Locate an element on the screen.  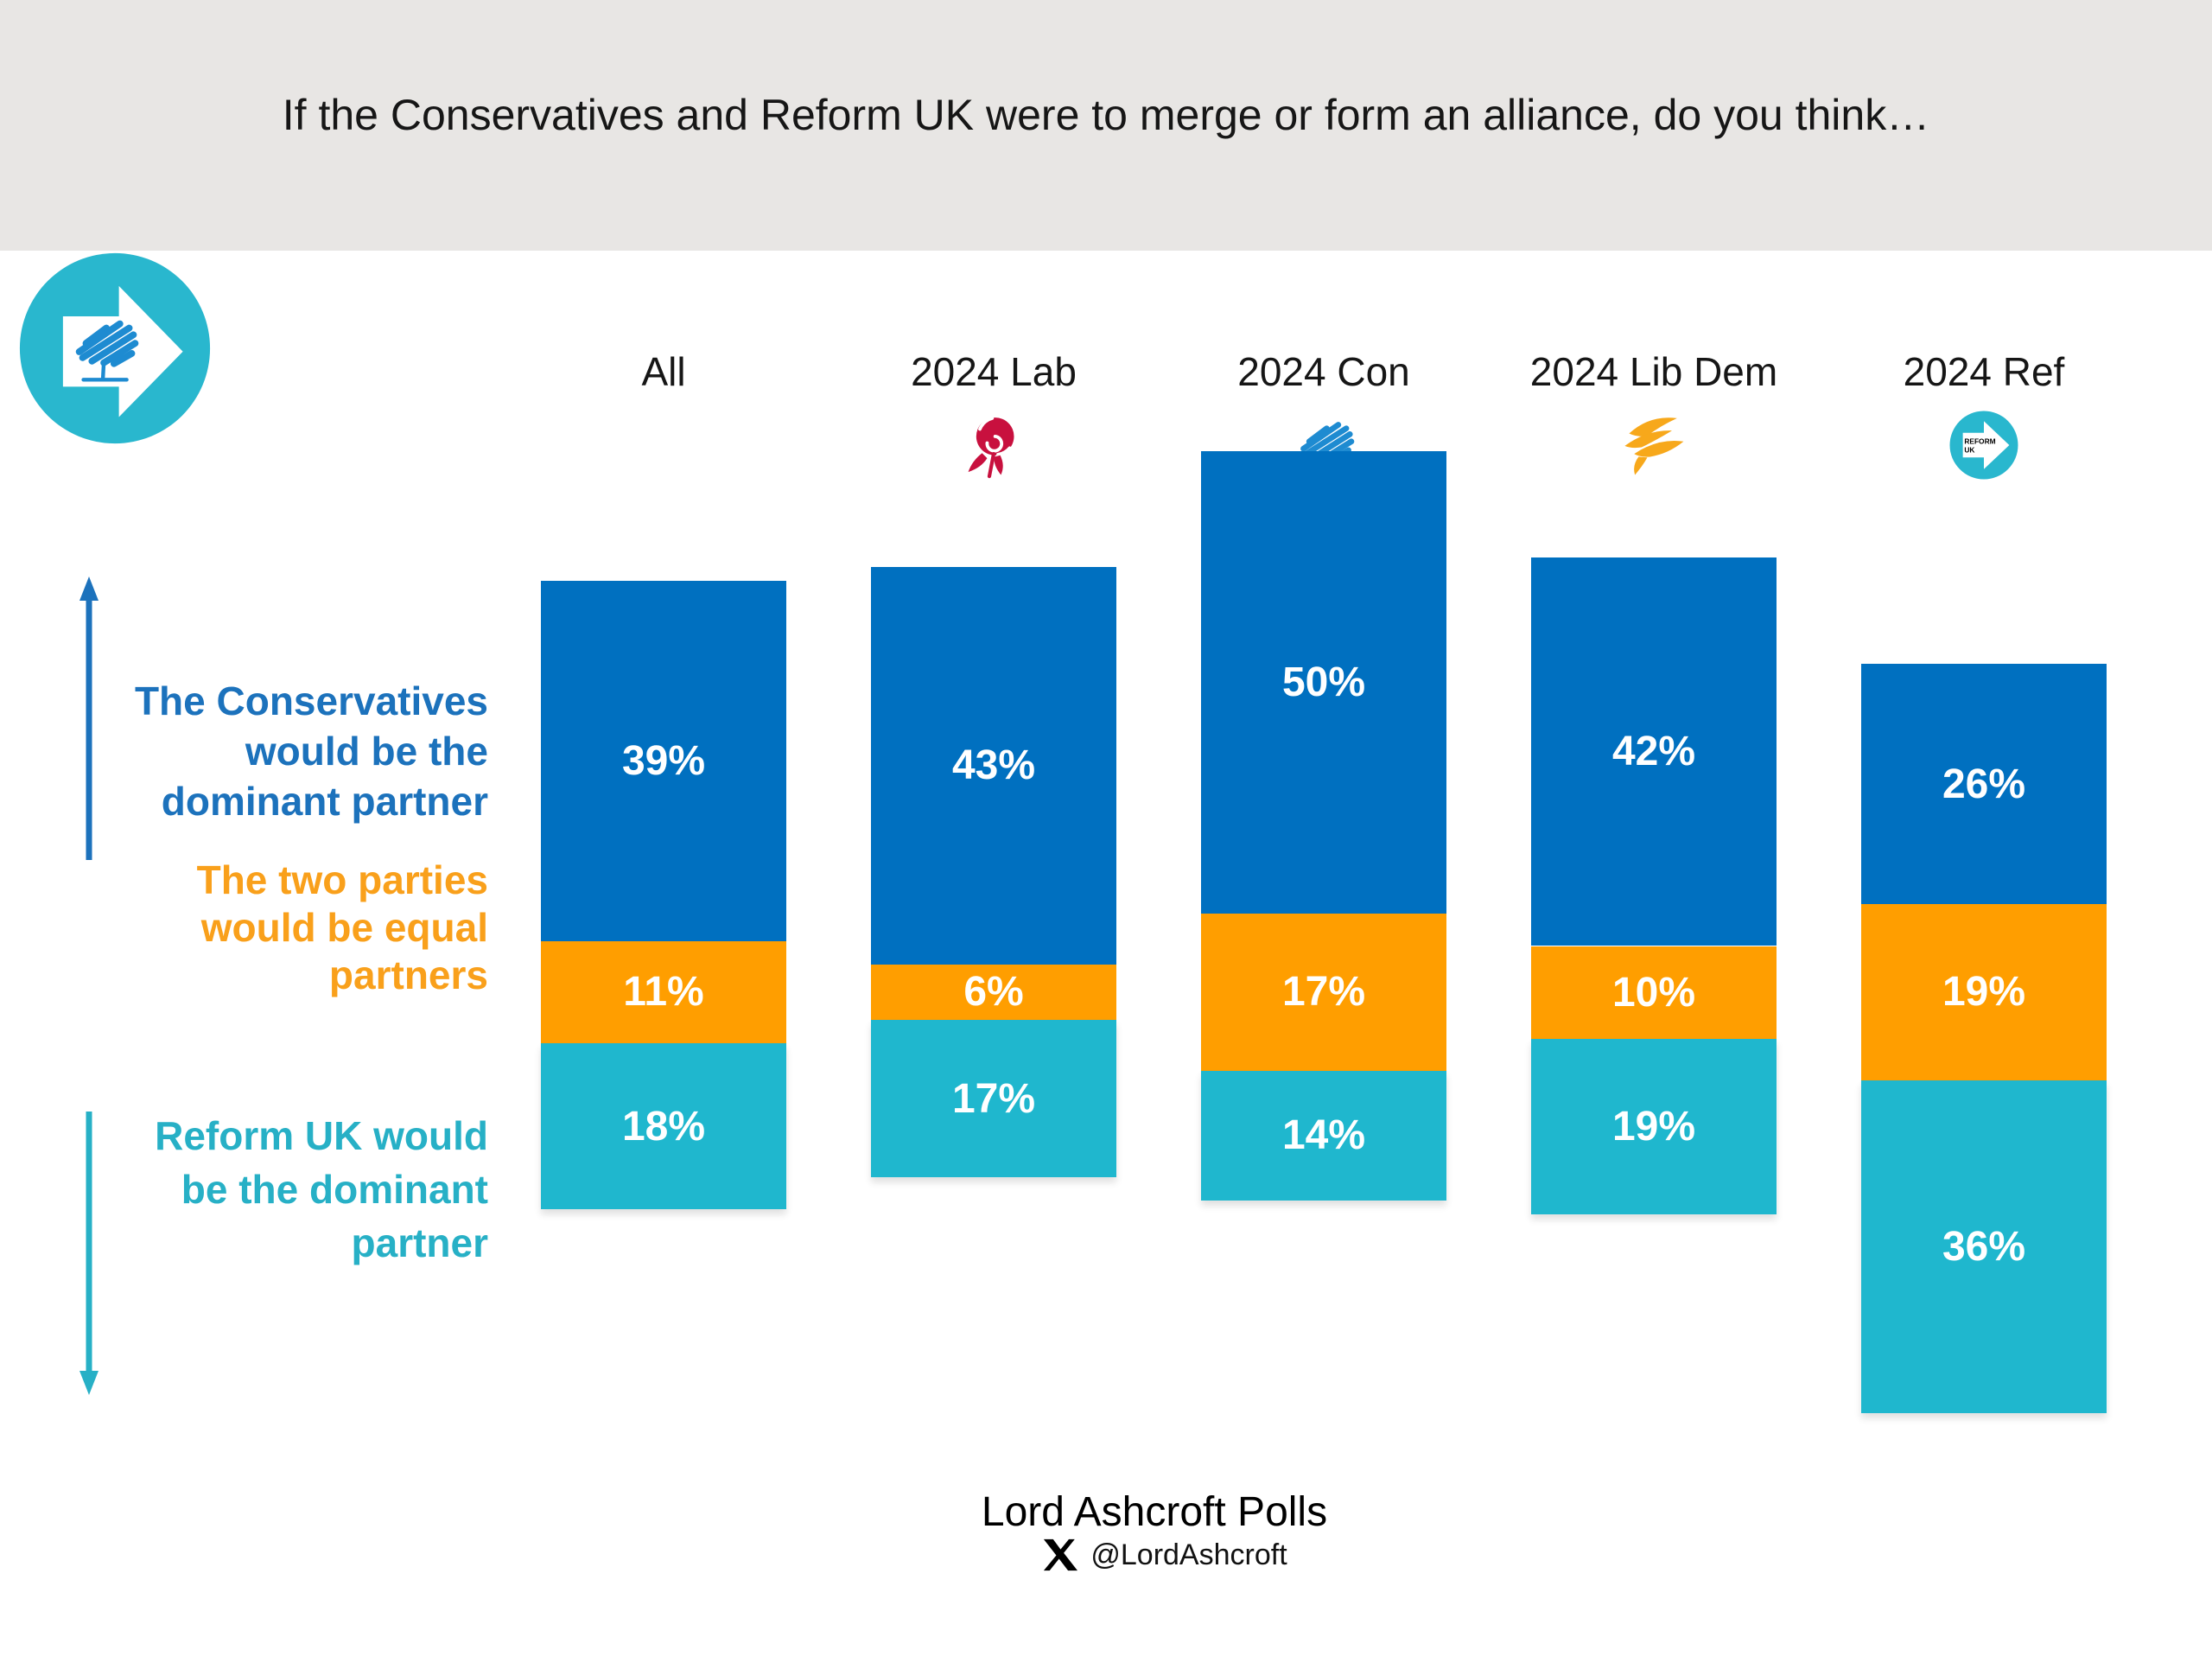
legend-ref_dominant: Reform UK would be the dominant partner is located at coordinates (321, 1189).